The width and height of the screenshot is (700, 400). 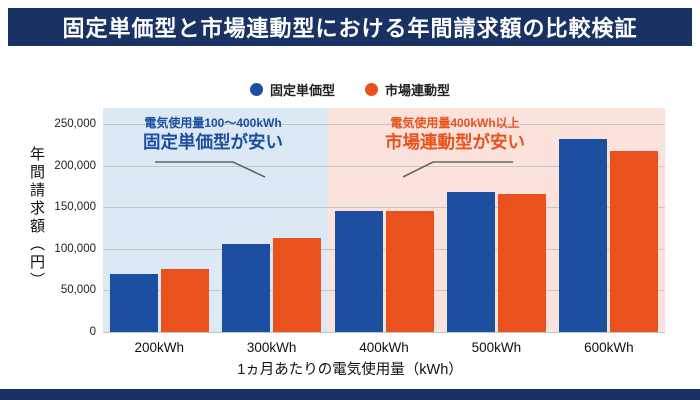 What do you see at coordinates (92, 332) in the screenshot?
I see `y-tick-label: 0` at bounding box center [92, 332].